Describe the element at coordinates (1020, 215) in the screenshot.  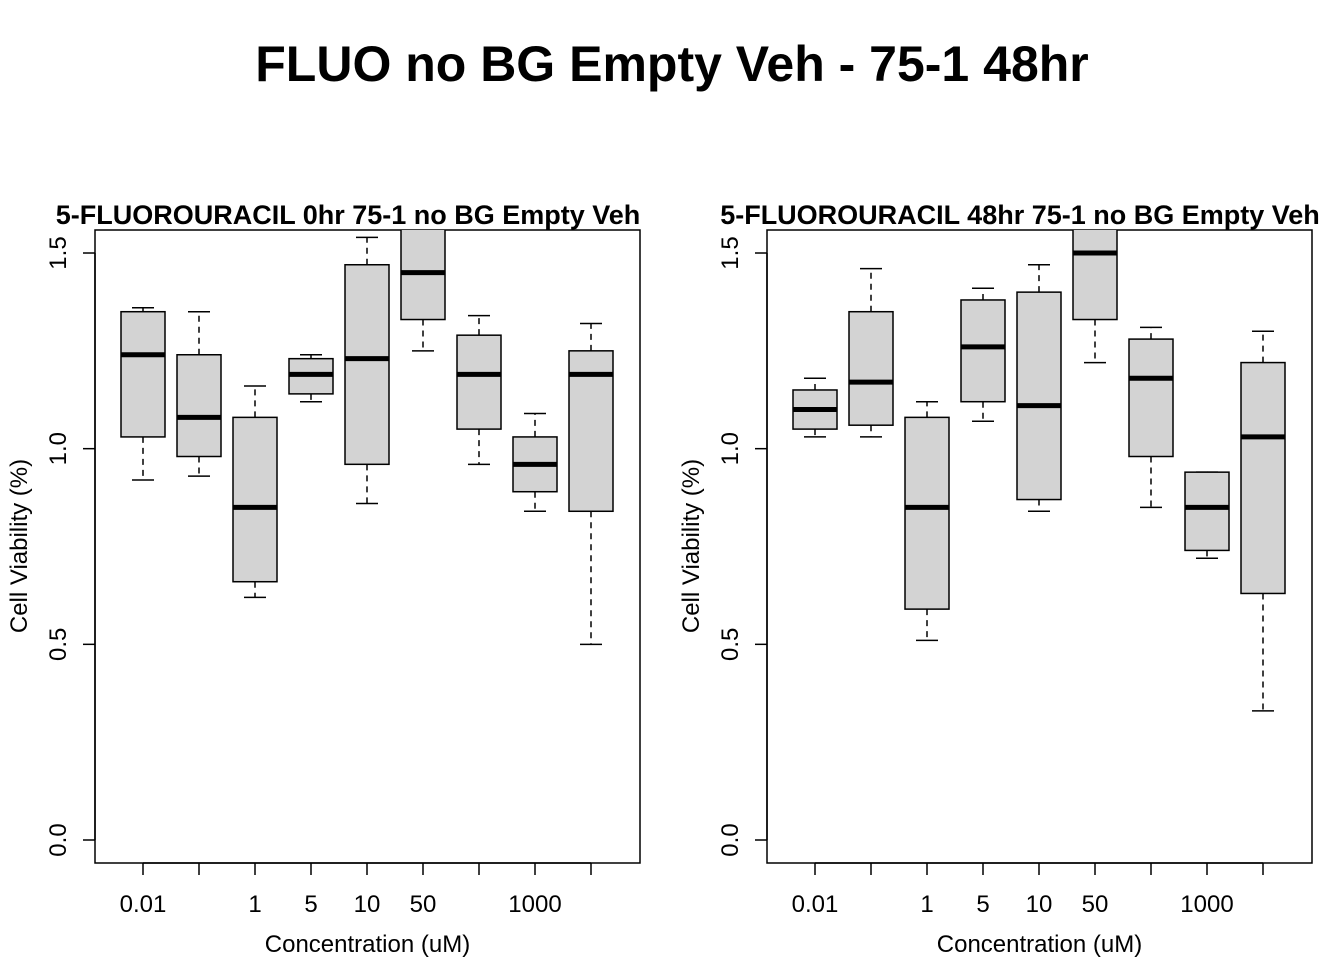
I see `panel-title: 5-FLUOROURACIL 48hr 75-1 no BG Empty Veh` at that location.